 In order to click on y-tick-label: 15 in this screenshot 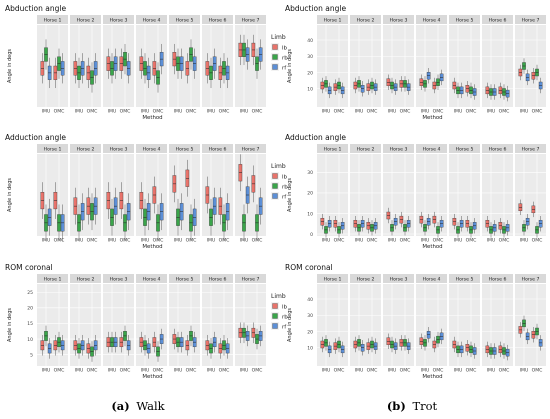, I will do `click(30, 324)`.